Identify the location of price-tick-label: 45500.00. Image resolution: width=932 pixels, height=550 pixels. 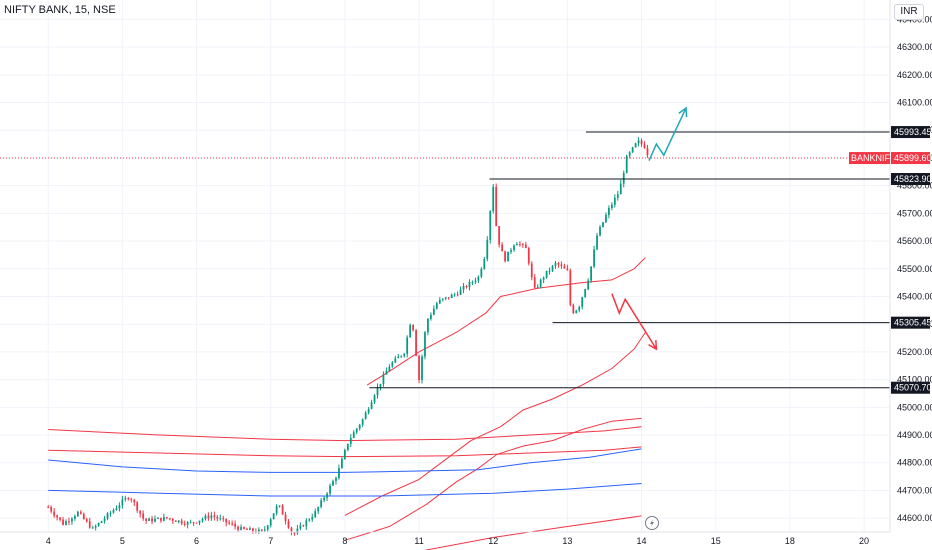
(914, 269).